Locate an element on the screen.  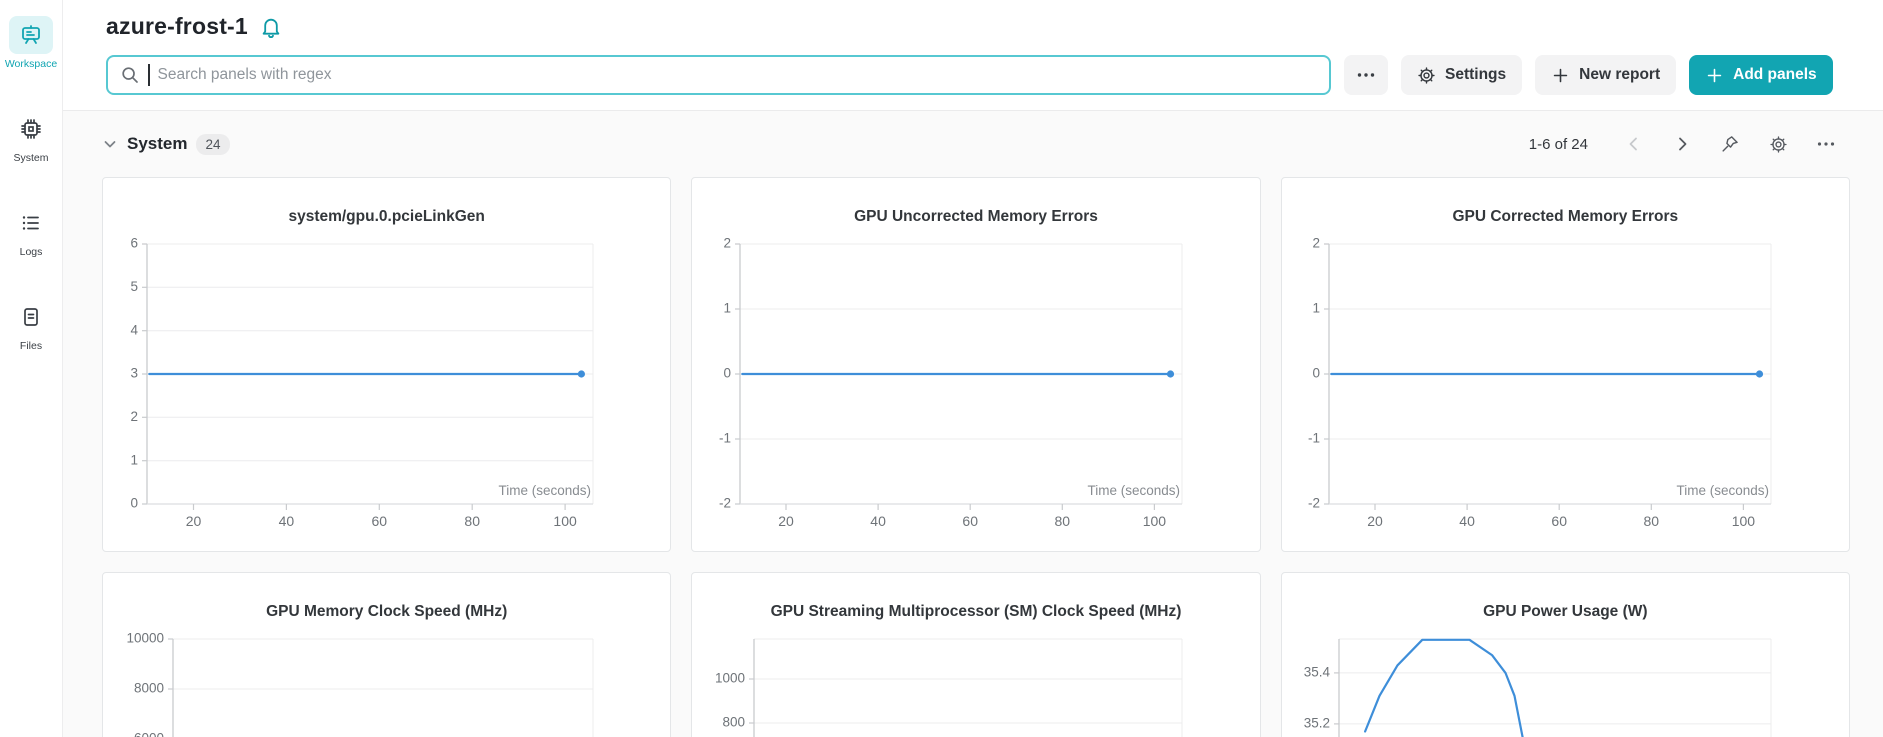
header-more-button is located at coordinates (1366, 75).